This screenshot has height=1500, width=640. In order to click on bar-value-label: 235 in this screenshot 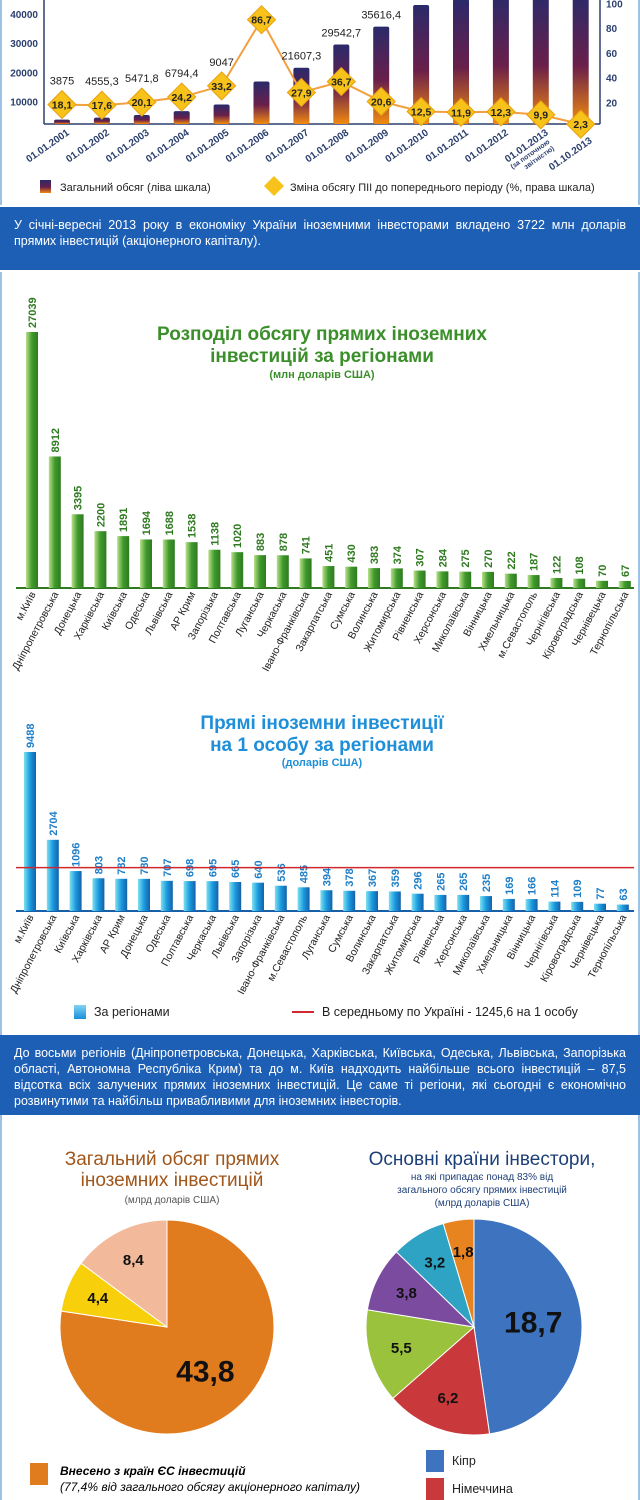, I will do `click(487, 883)`.